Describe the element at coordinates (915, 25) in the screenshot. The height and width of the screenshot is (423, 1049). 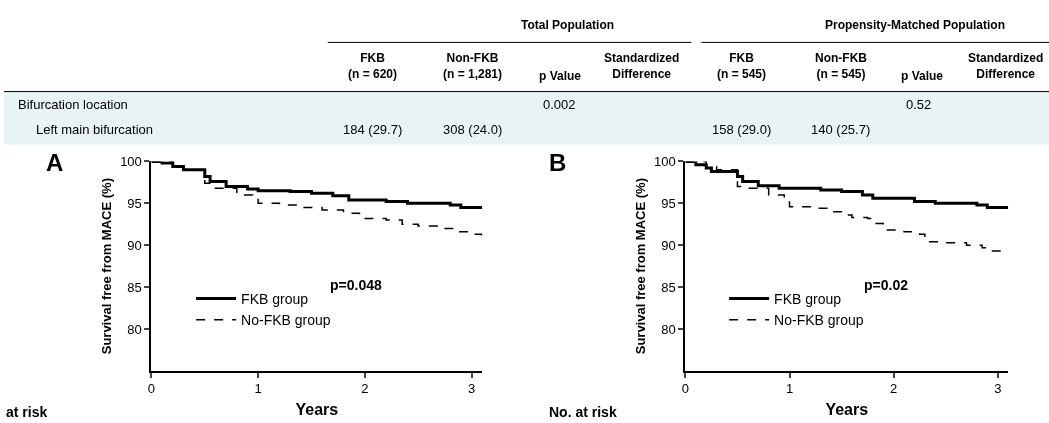
I see `text: Propensity-Matched Population` at that location.